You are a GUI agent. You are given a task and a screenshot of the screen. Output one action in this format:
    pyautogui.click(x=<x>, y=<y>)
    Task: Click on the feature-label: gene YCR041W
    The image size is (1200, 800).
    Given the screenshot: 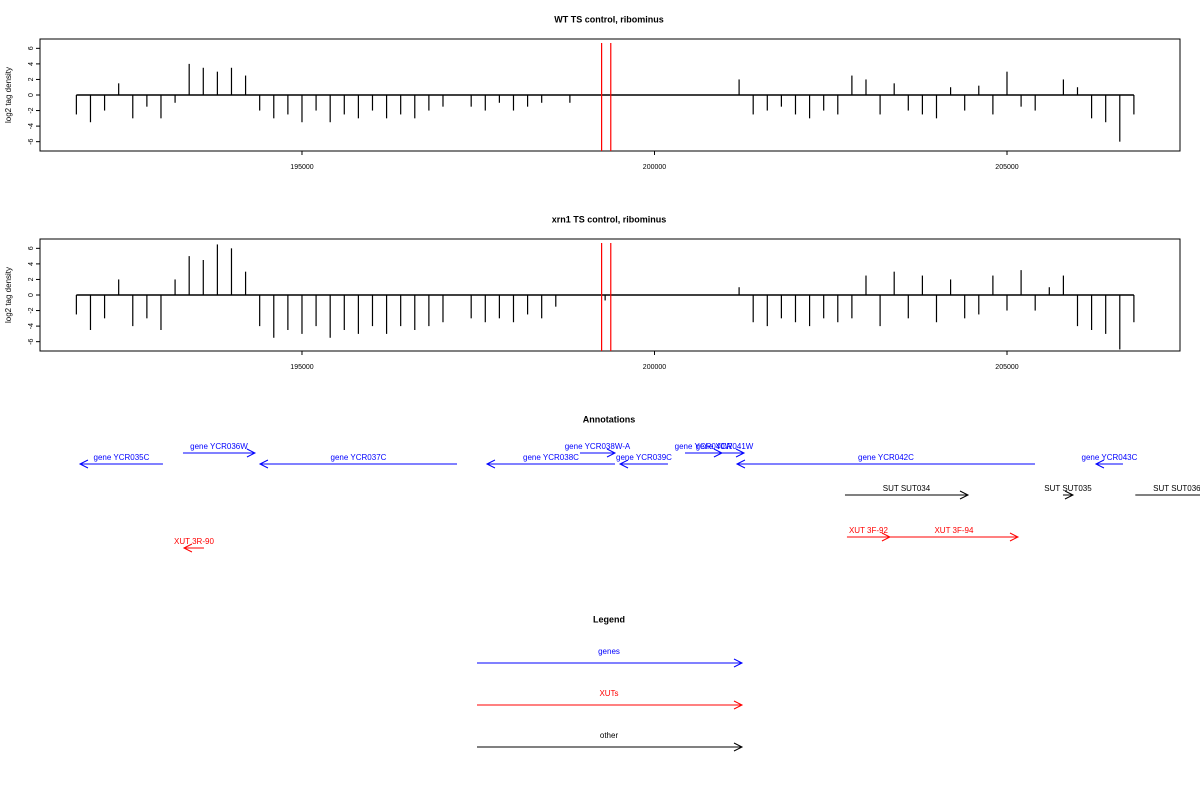 What is the action you would take?
    pyautogui.click(x=725, y=446)
    